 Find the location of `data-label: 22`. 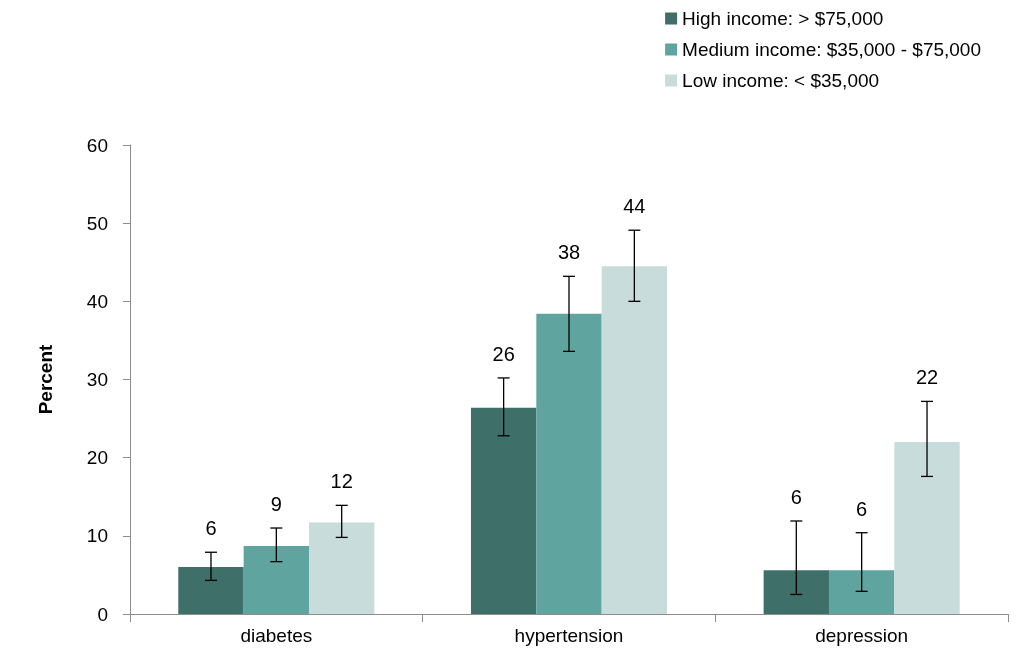

data-label: 22 is located at coordinates (927, 377).